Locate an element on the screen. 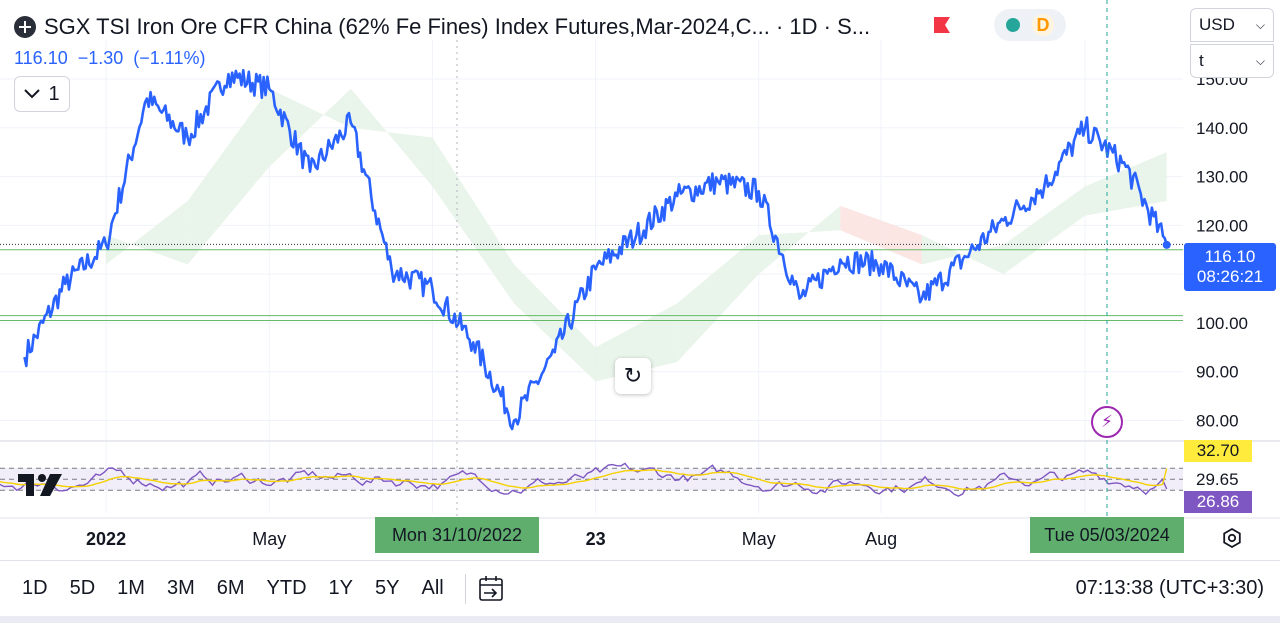 Image resolution: width=1280 pixels, height=623 pixels. y-tick-label: 90.00 is located at coordinates (1217, 372).